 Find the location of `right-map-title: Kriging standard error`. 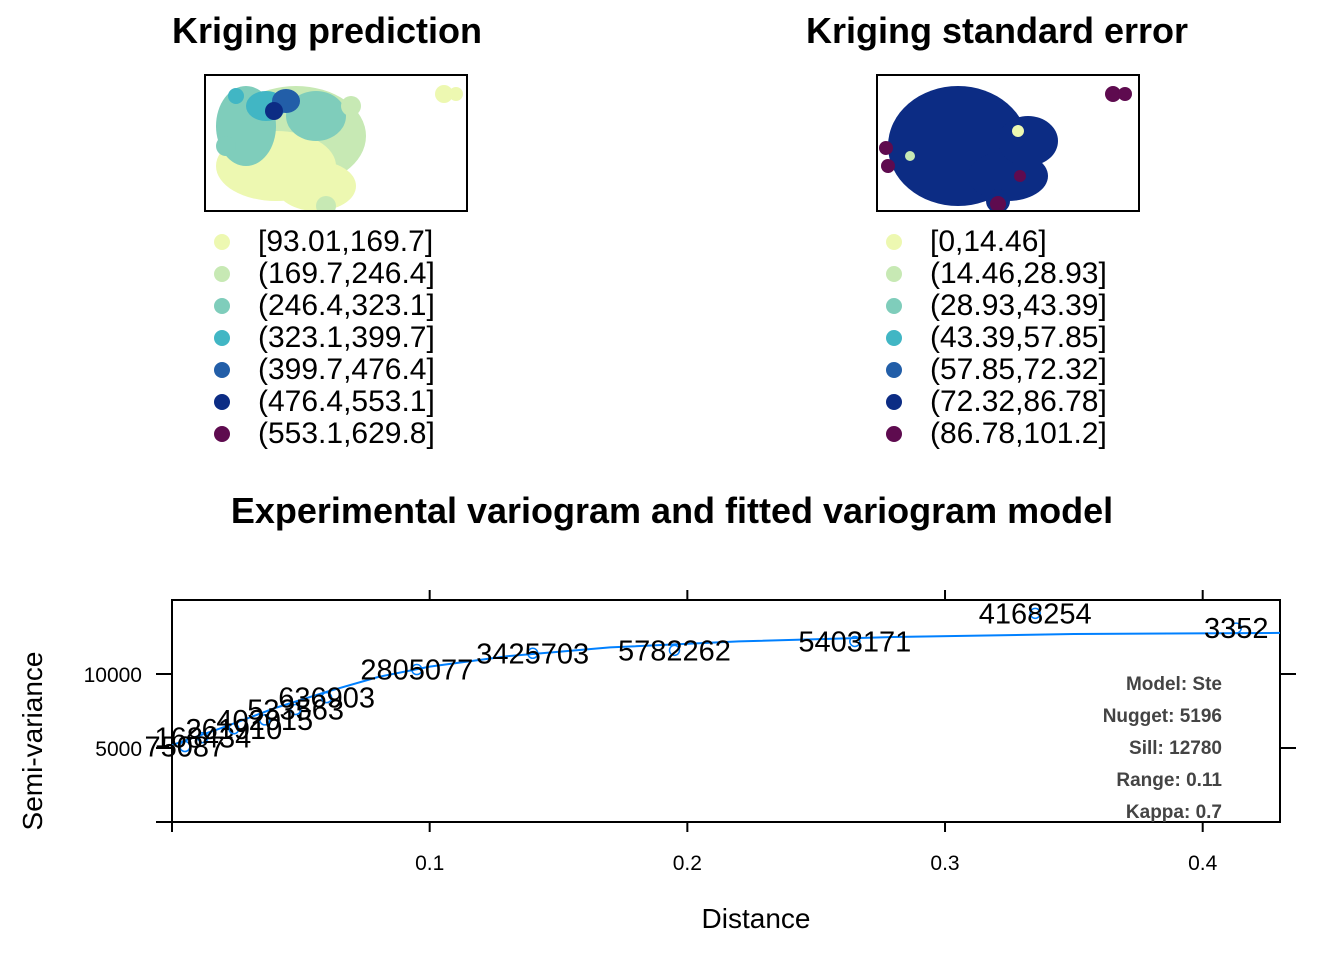

right-map-title: Kriging standard error is located at coordinates (997, 30).